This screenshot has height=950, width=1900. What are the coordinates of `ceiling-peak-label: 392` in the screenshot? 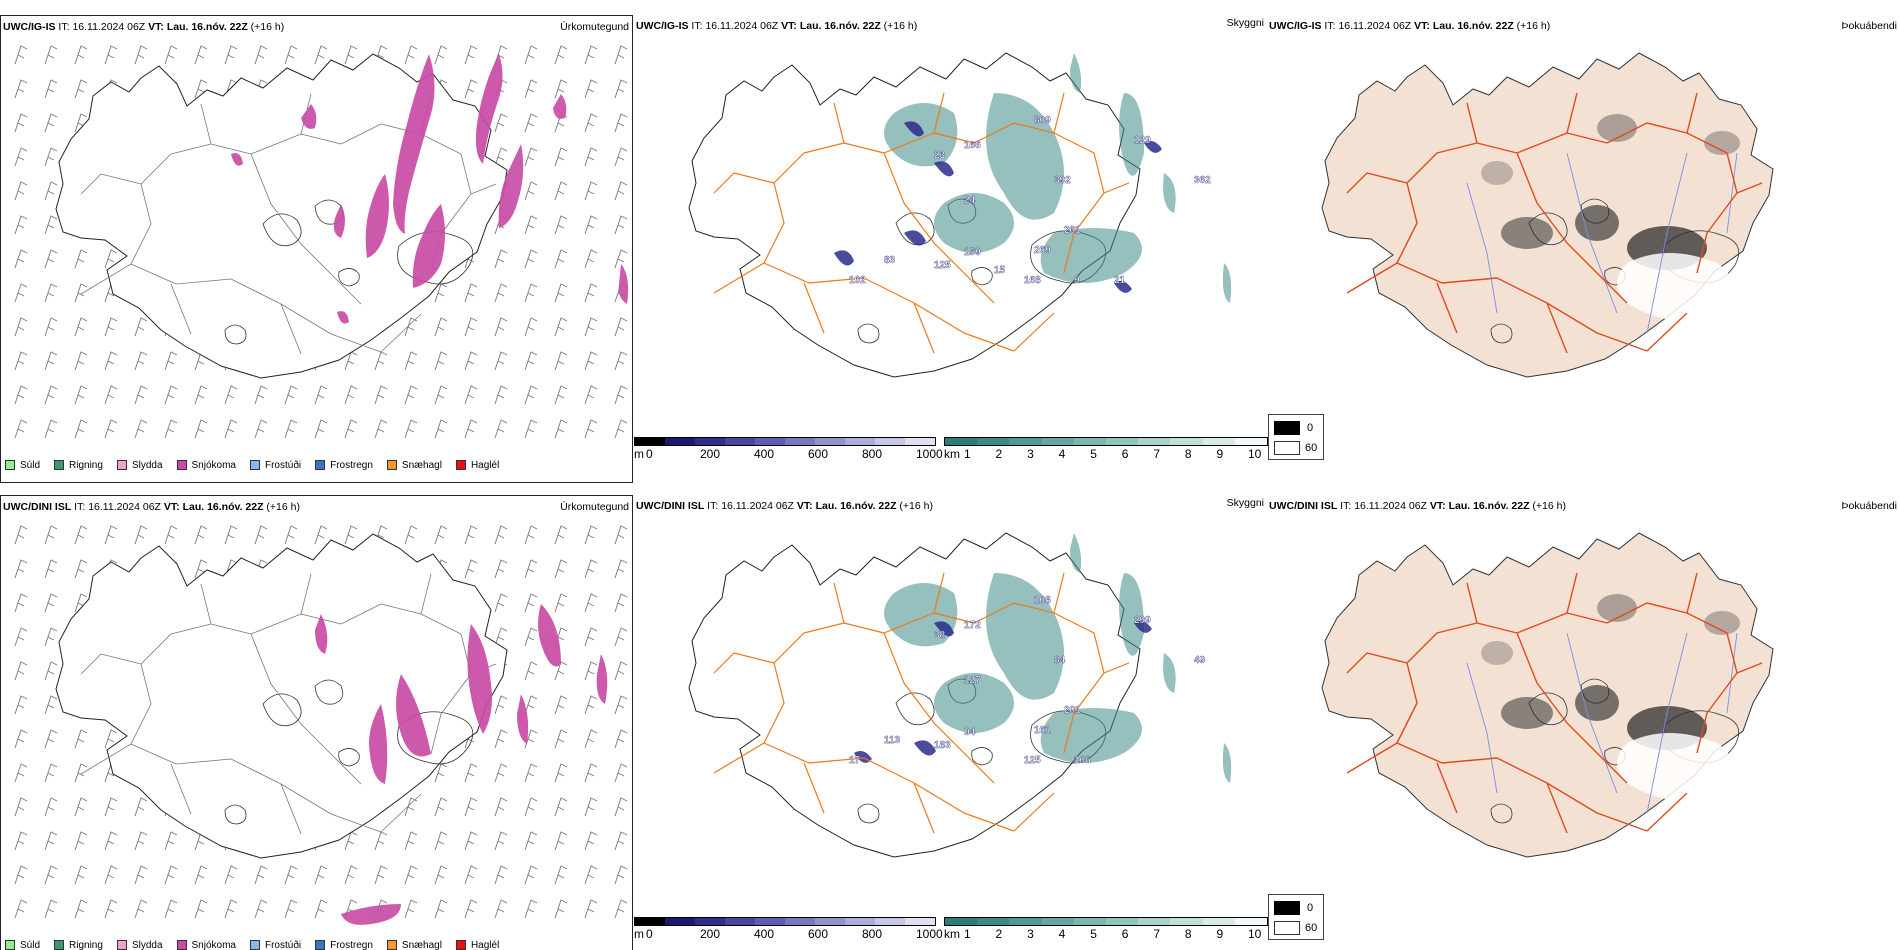 It's located at (1062, 180).